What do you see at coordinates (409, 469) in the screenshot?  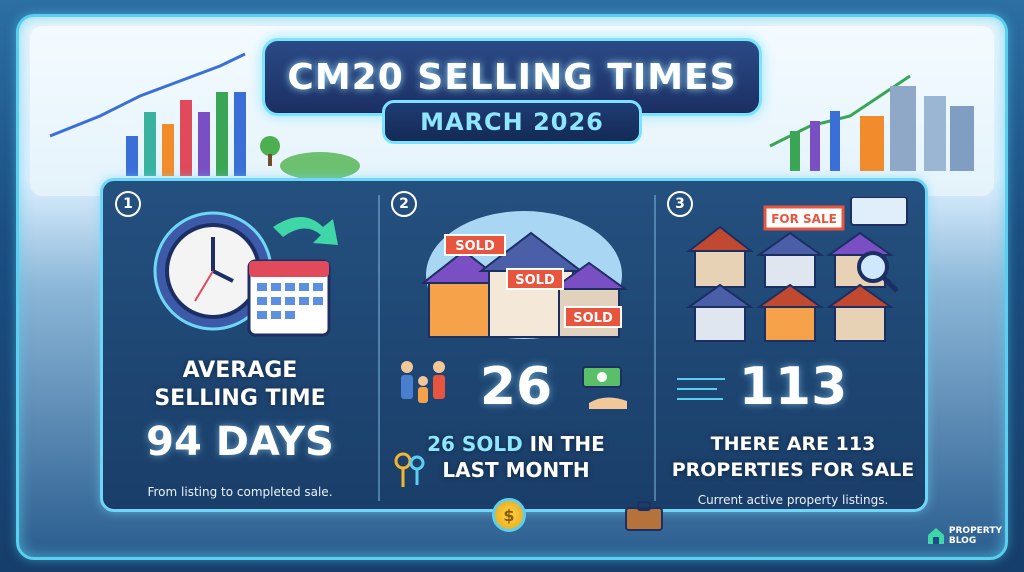 I see `keys-icon` at bounding box center [409, 469].